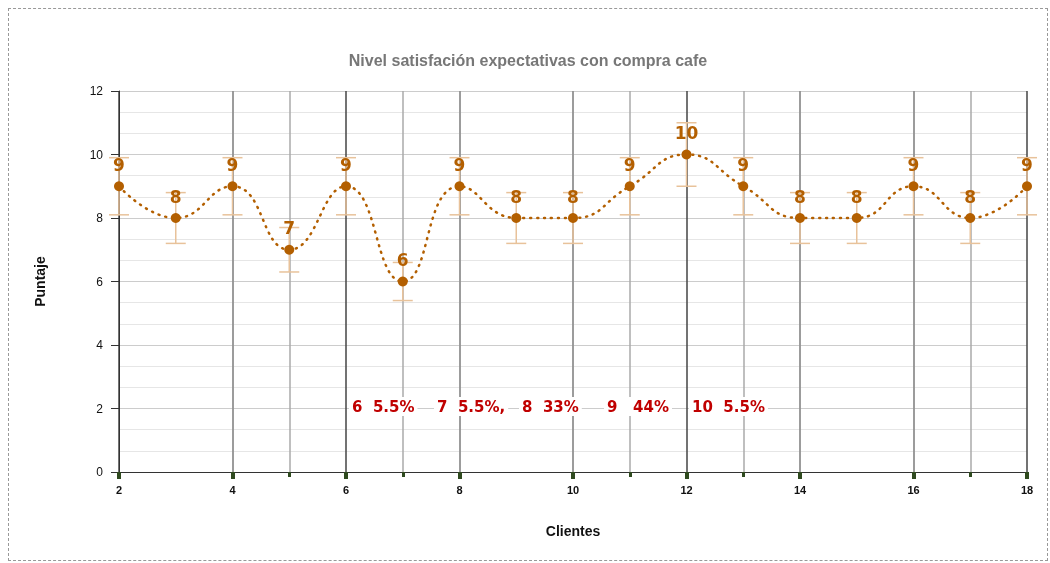 The width and height of the screenshot is (1050, 563). What do you see at coordinates (800, 489) in the screenshot?
I see `x-tick-label: 14` at bounding box center [800, 489].